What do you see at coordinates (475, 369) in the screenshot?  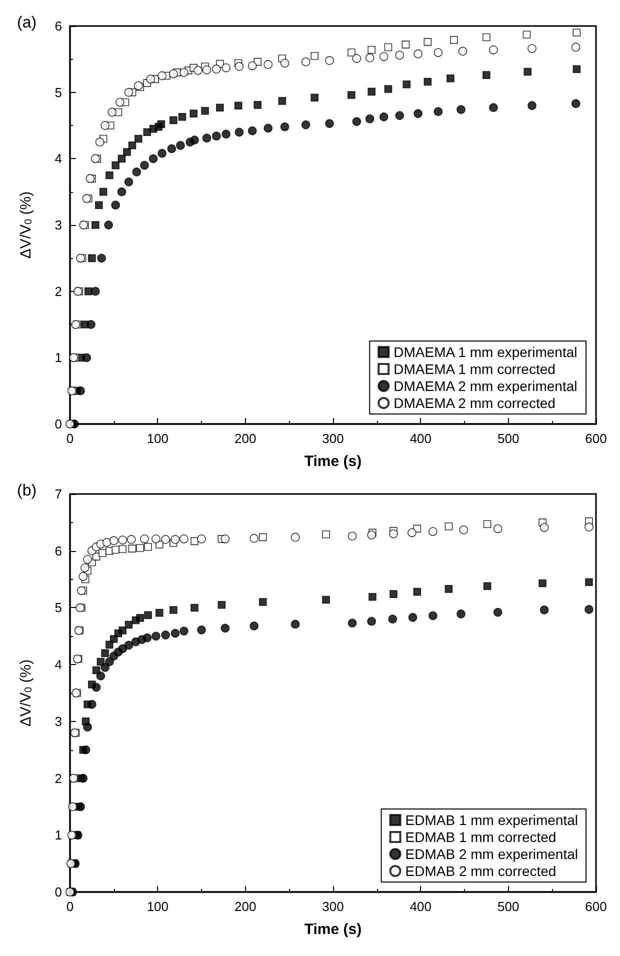 I see `legend-label: DMAEMA 1 mm corrected` at bounding box center [475, 369].